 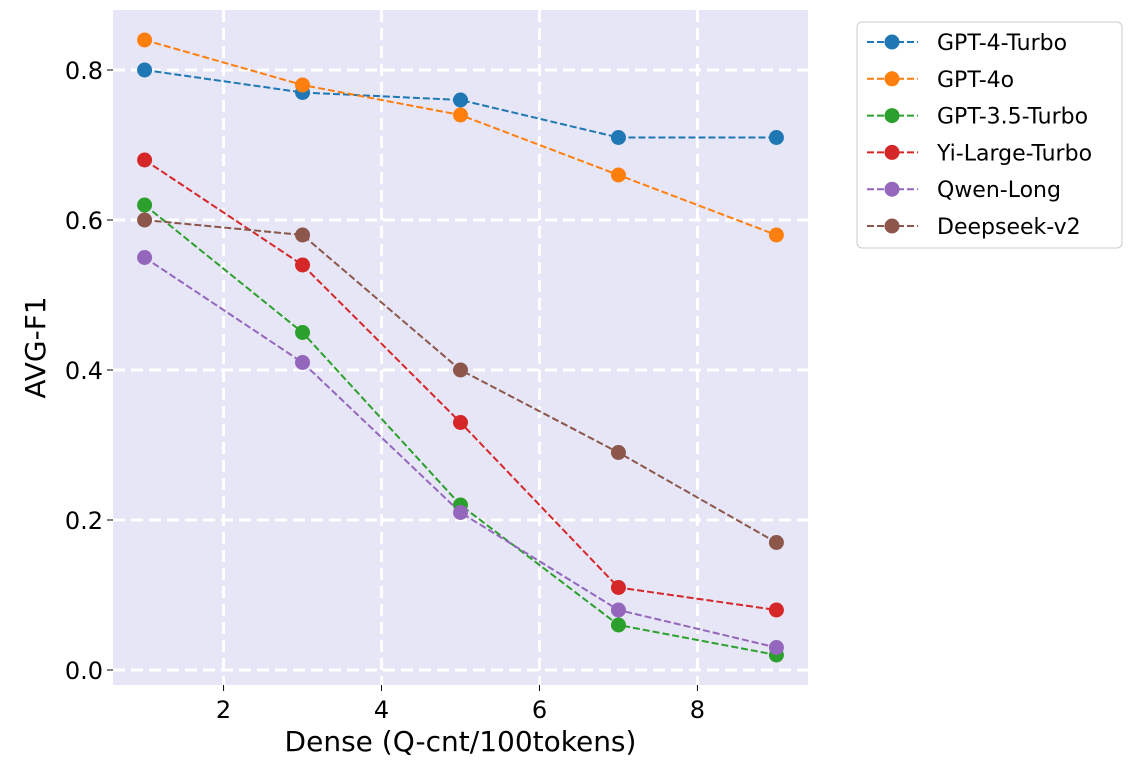 I want to click on x-tick-label: 6, so click(x=539, y=710).